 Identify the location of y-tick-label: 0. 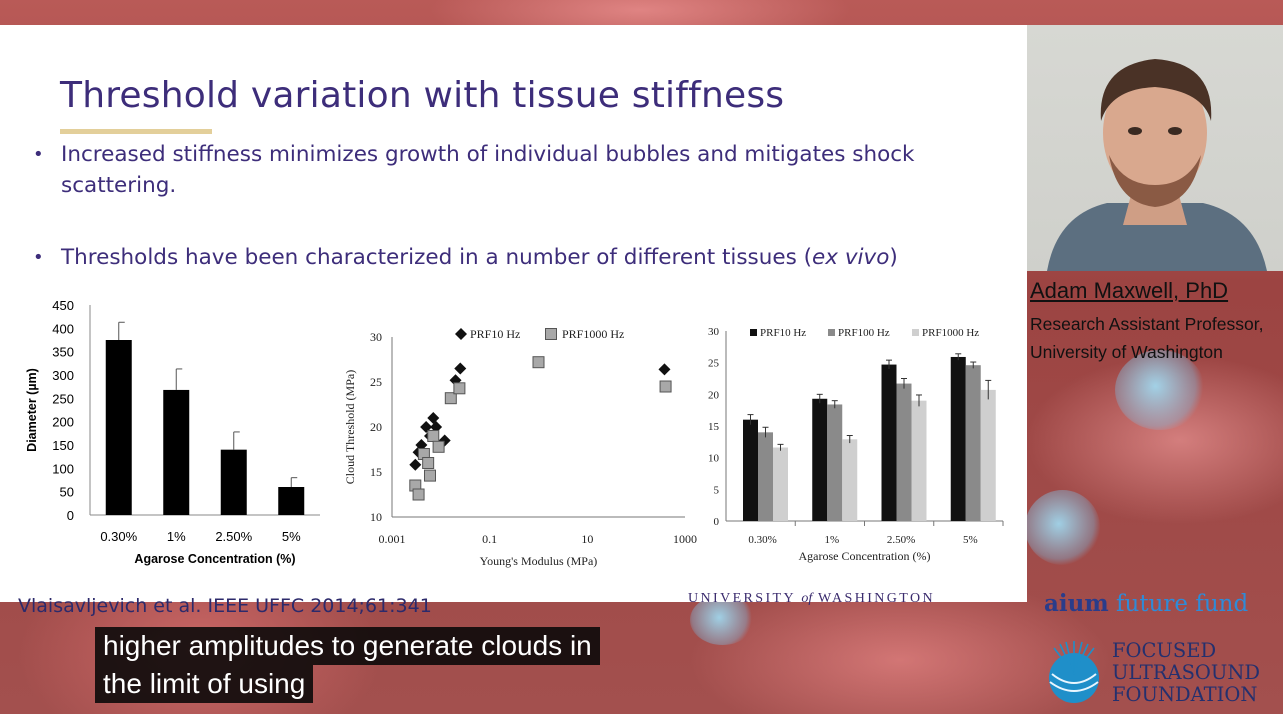
(717, 522).